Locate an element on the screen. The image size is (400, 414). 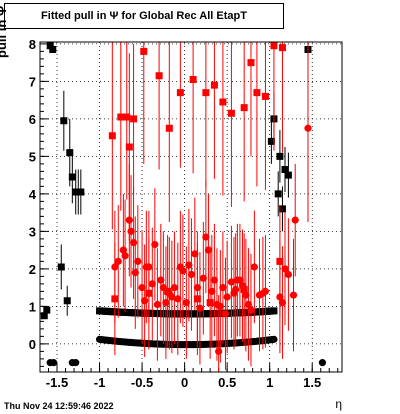
x-tick-label: 0 is located at coordinates (184, 382).